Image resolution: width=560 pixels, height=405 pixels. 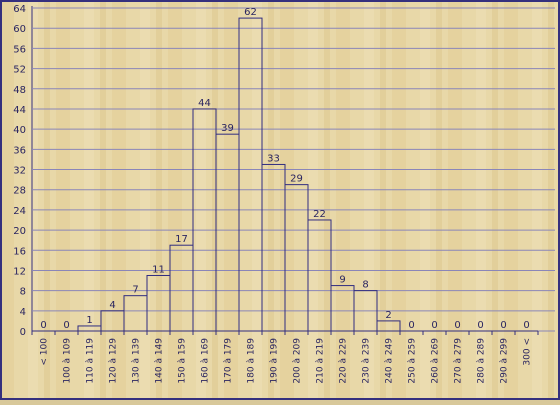 I want to click on y-tick-label: 64, so click(x=19, y=9).